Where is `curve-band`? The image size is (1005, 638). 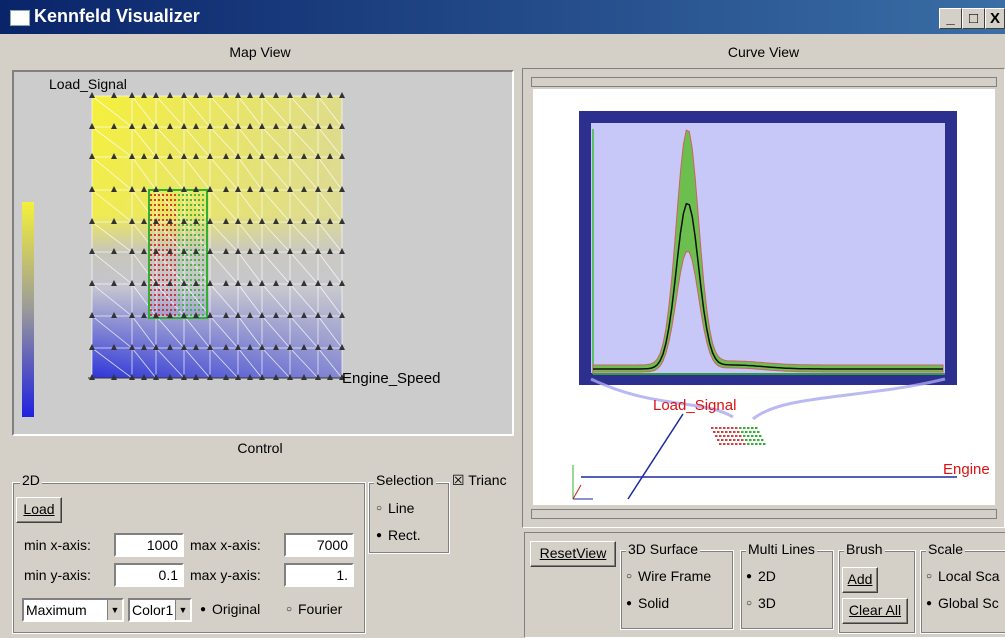
curve-band is located at coordinates (768, 251).